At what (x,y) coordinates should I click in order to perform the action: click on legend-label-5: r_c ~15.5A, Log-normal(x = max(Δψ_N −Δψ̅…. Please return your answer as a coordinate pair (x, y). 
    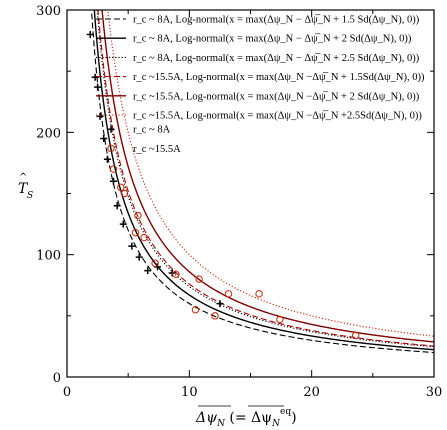
    Looking at the image, I should click on (276, 96).